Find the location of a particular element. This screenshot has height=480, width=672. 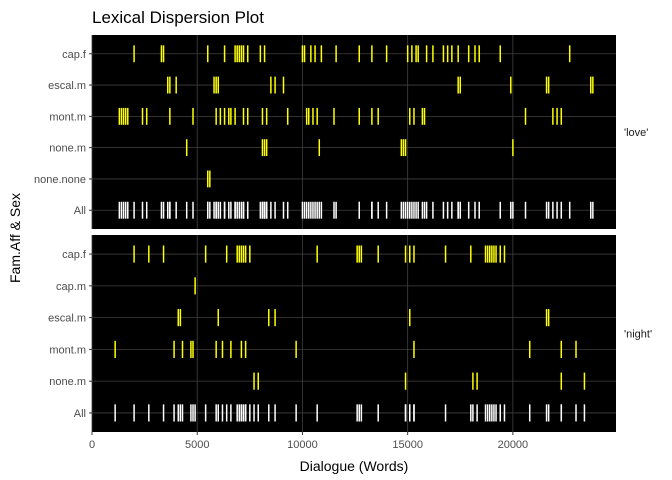

y-axis-title: Fam.Aff & Sex is located at coordinates (15, 238).